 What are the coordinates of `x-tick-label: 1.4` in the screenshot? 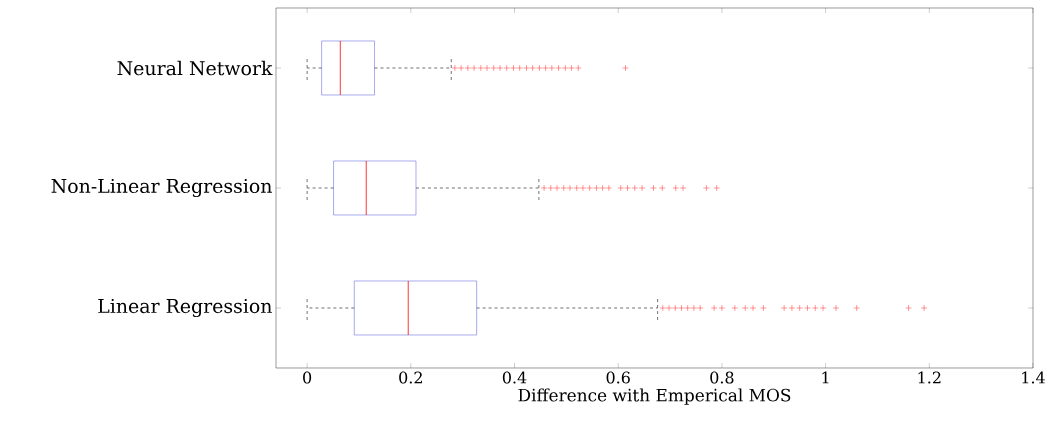 It's located at (1033, 377).